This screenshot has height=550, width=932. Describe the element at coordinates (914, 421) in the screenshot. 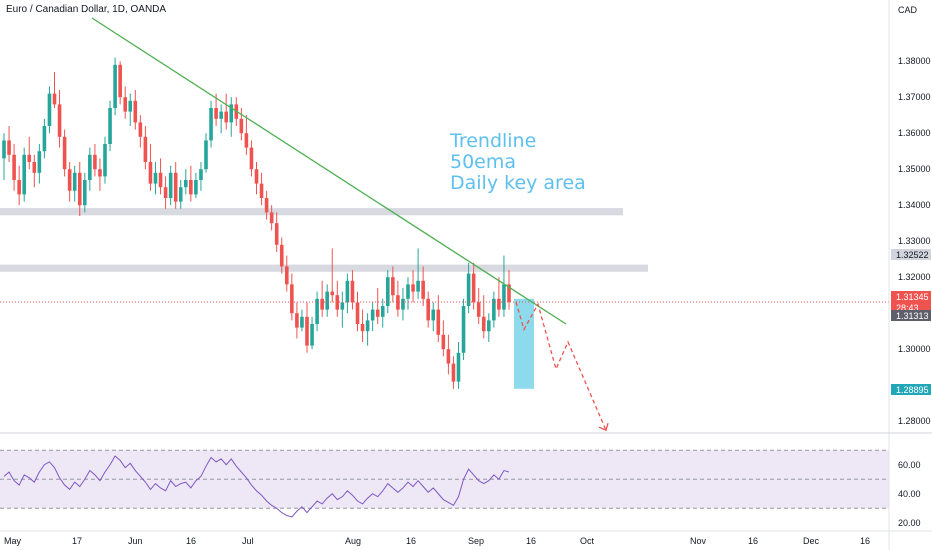

I see `price-tick-label: 1.28000` at that location.